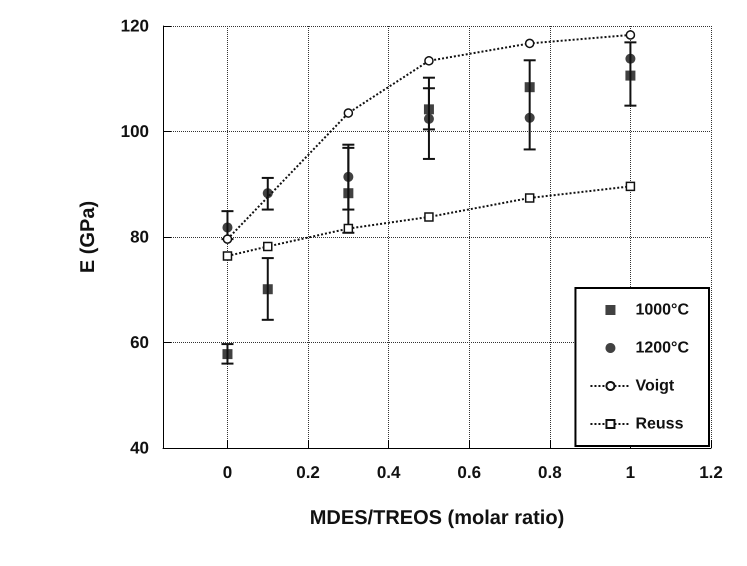  What do you see at coordinates (139, 237) in the screenshot?
I see `y-tick-label: 80` at bounding box center [139, 237].